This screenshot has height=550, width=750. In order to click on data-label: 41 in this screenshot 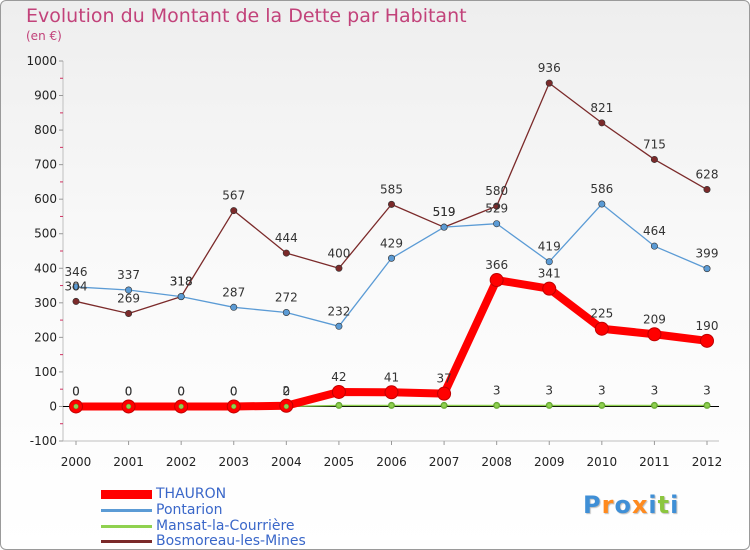, I will do `click(391, 377)`.